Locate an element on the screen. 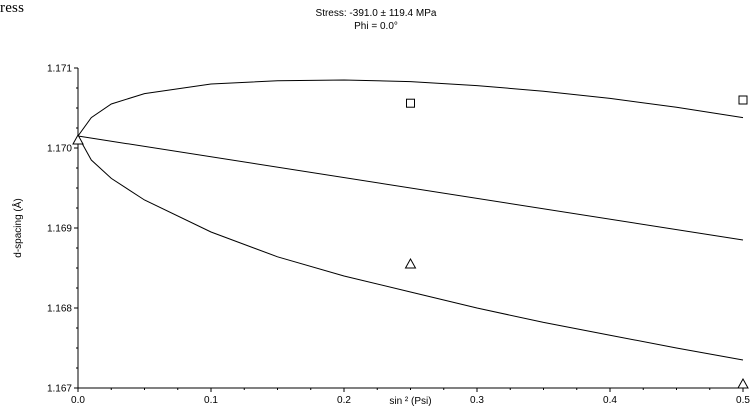  y-tick-label: 1.169 is located at coordinates (59, 229).